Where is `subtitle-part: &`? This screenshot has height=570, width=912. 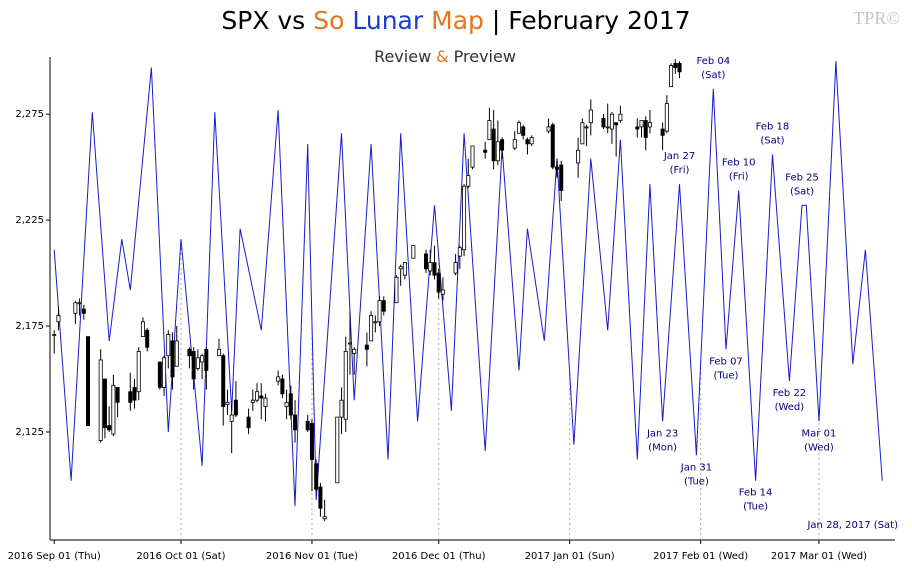
subtitle-part: & is located at coordinates (442, 56).